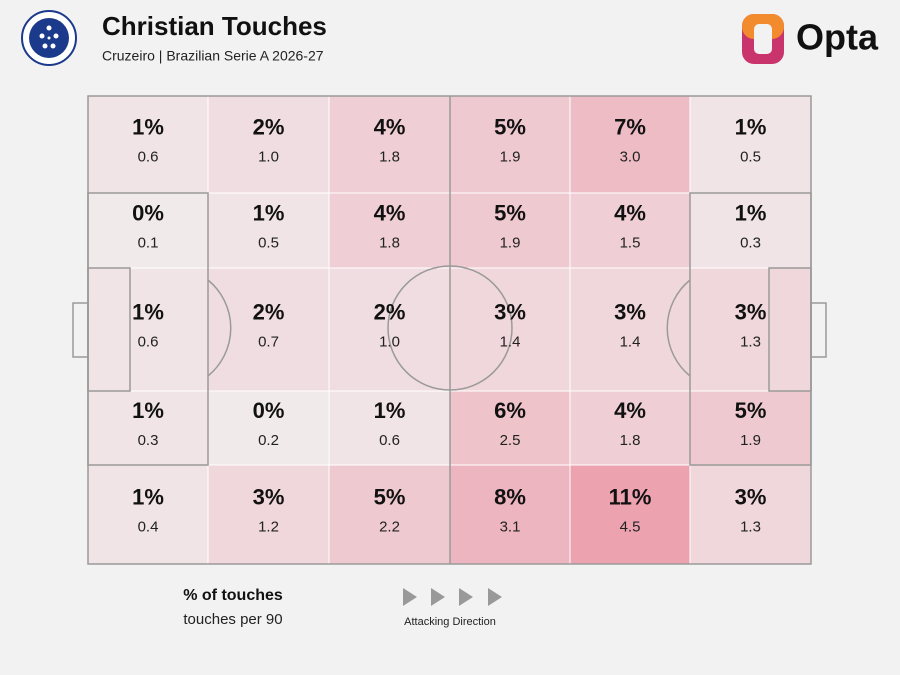 The height and width of the screenshot is (675, 900). Describe the element at coordinates (452, 597) in the screenshot. I see `direction-arrows` at that location.